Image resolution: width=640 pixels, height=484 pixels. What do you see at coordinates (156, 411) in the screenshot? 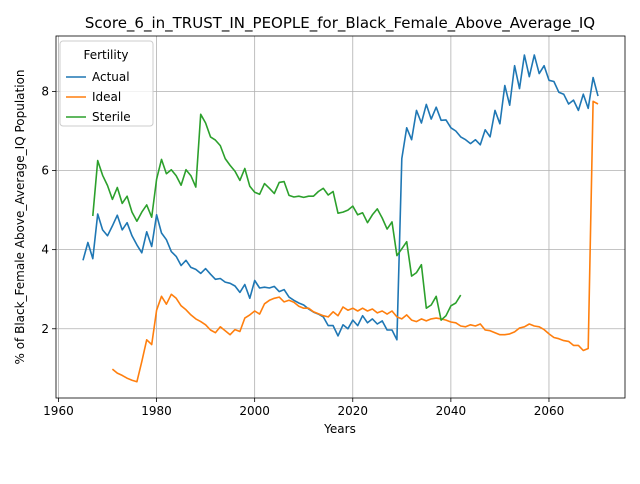
I see `x-tick-label: 1980` at bounding box center [156, 411].